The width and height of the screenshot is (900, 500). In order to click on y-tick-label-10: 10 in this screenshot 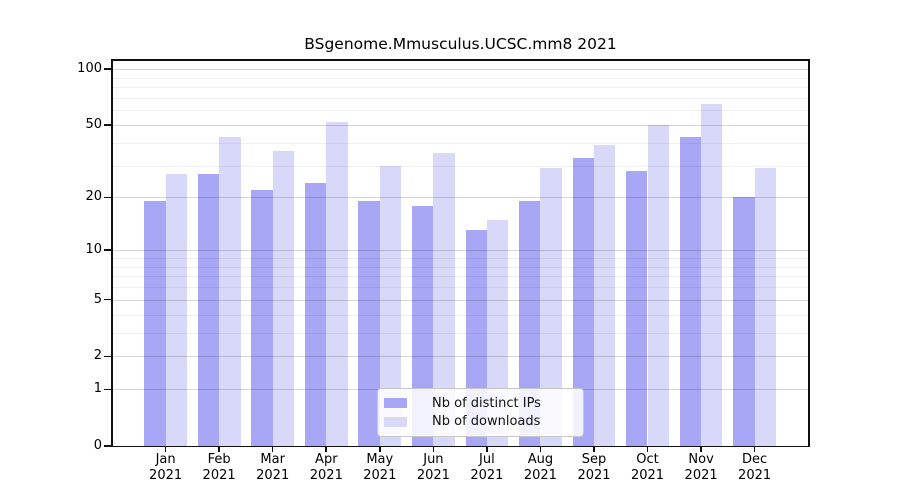, I will do `click(93, 250)`.